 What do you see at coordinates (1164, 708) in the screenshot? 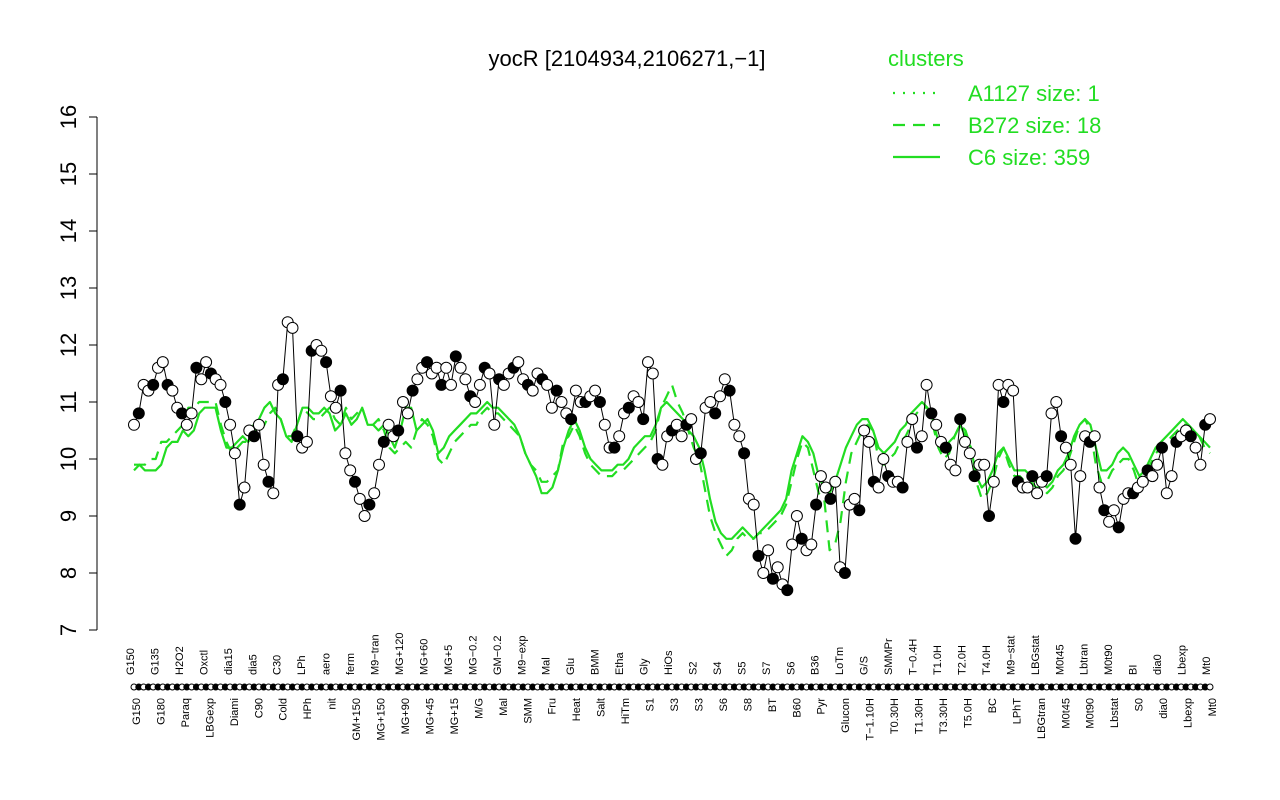
I see `x-tick-label-bottom: dia0` at bounding box center [1164, 708].